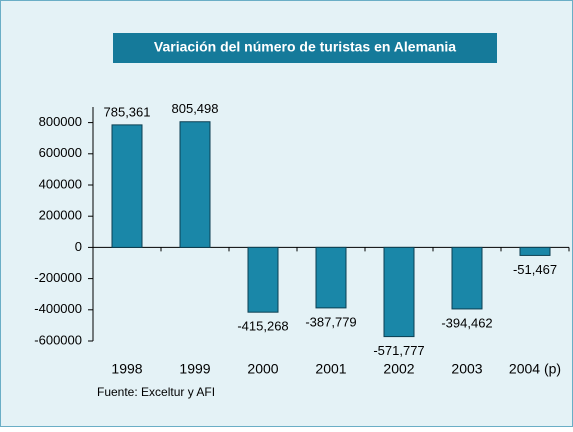  I want to click on x-tick-label: 2003, so click(466, 369).